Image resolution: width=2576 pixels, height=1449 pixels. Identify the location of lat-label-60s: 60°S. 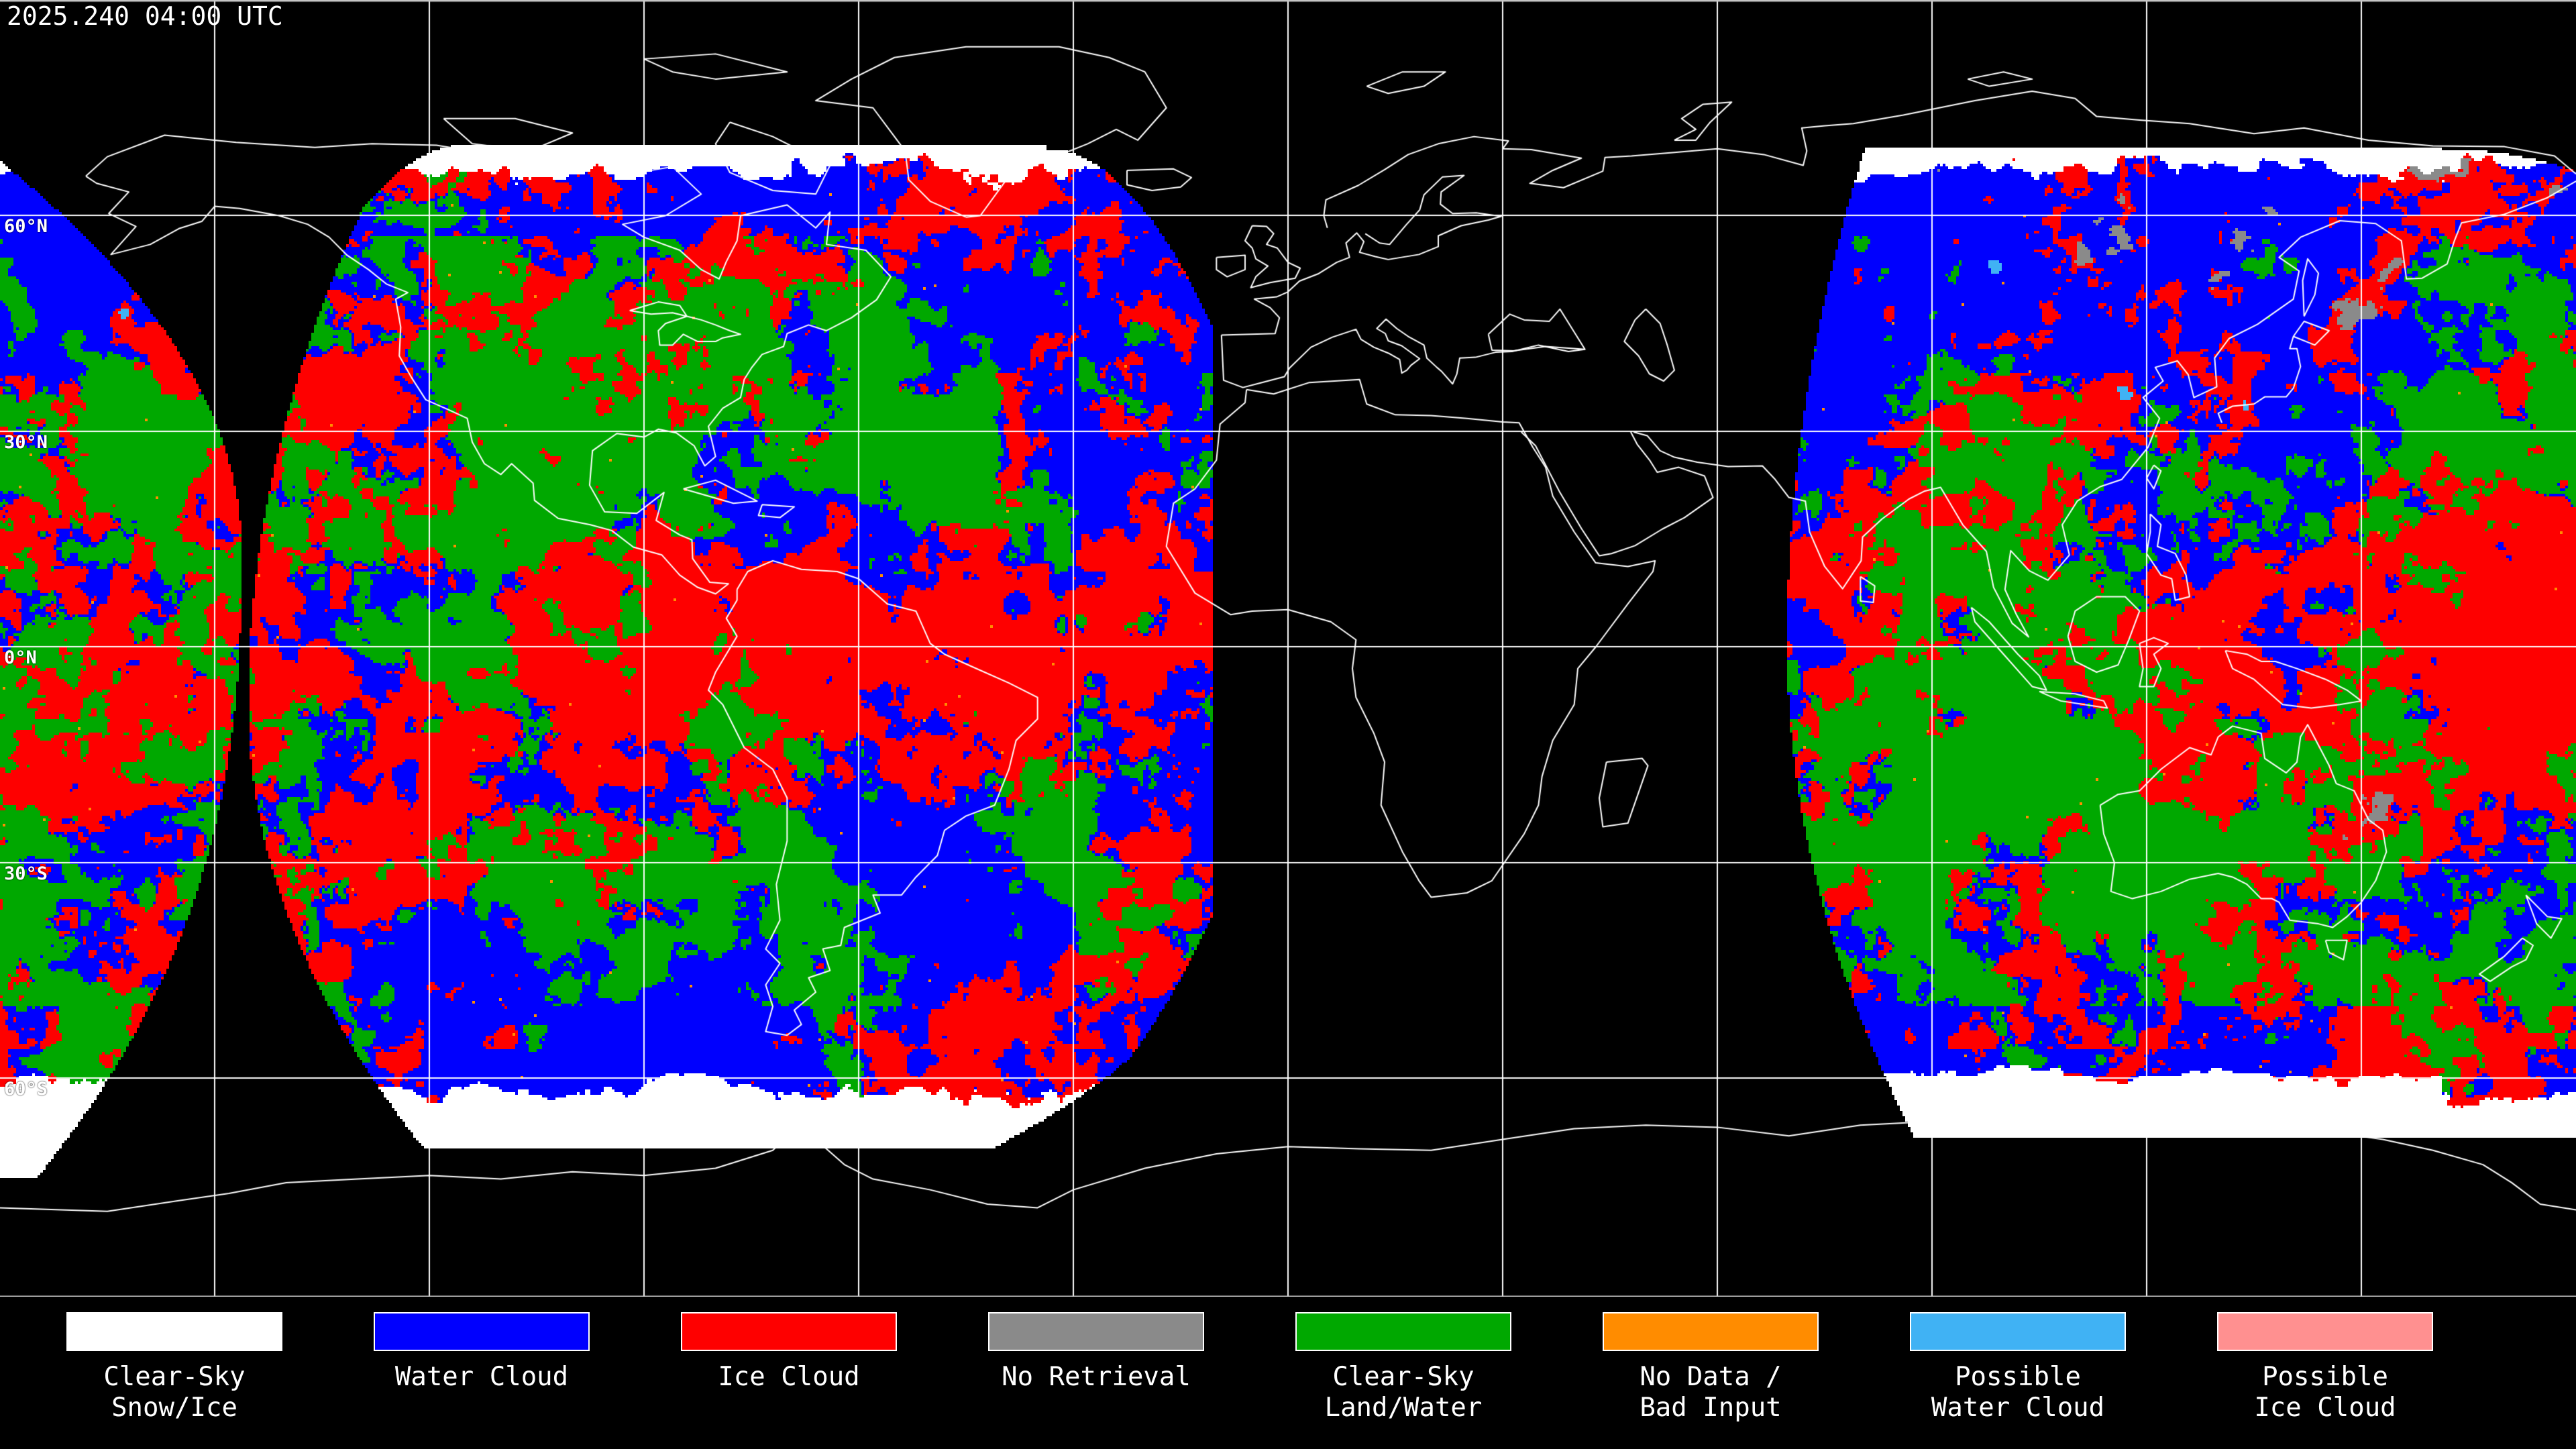
(26, 1089).